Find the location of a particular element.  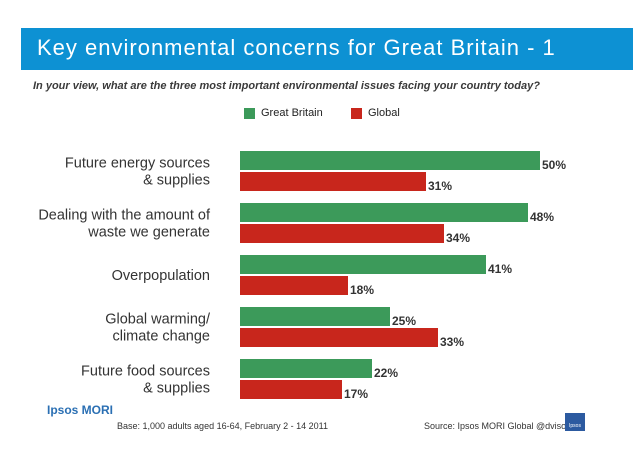

ipsos-mori-logo: Ipsos MORI is located at coordinates (80, 410).